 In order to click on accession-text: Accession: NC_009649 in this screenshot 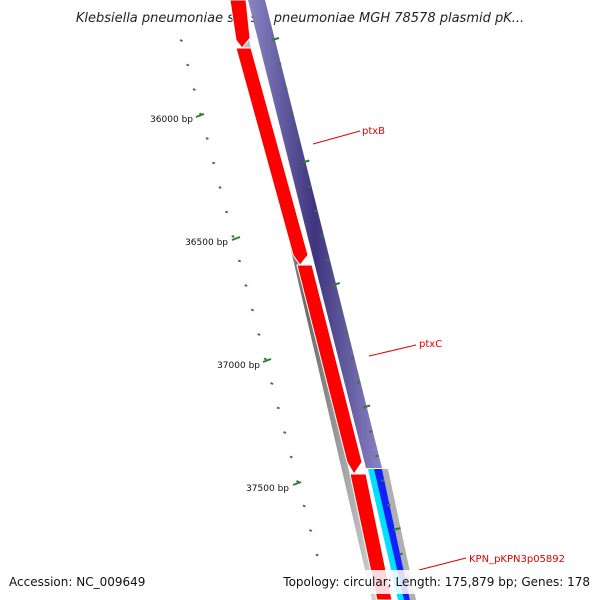, I will do `click(77, 582)`.